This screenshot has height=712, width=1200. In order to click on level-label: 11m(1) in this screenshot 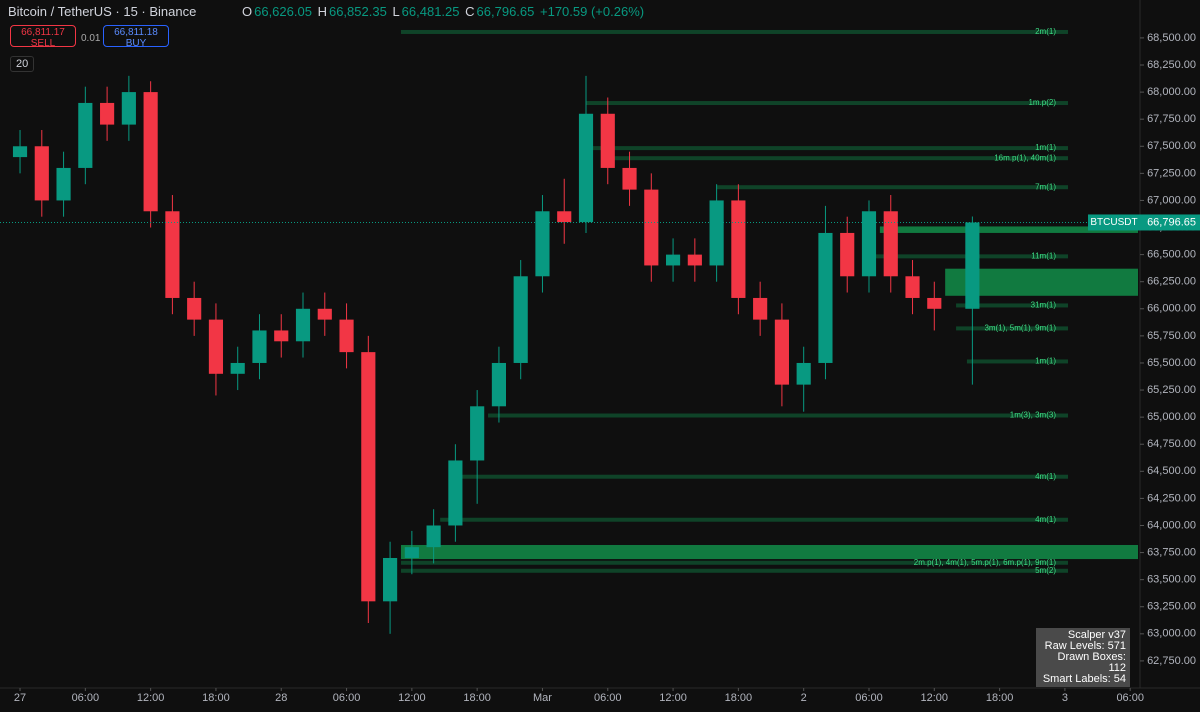, I will do `click(1043, 255)`.